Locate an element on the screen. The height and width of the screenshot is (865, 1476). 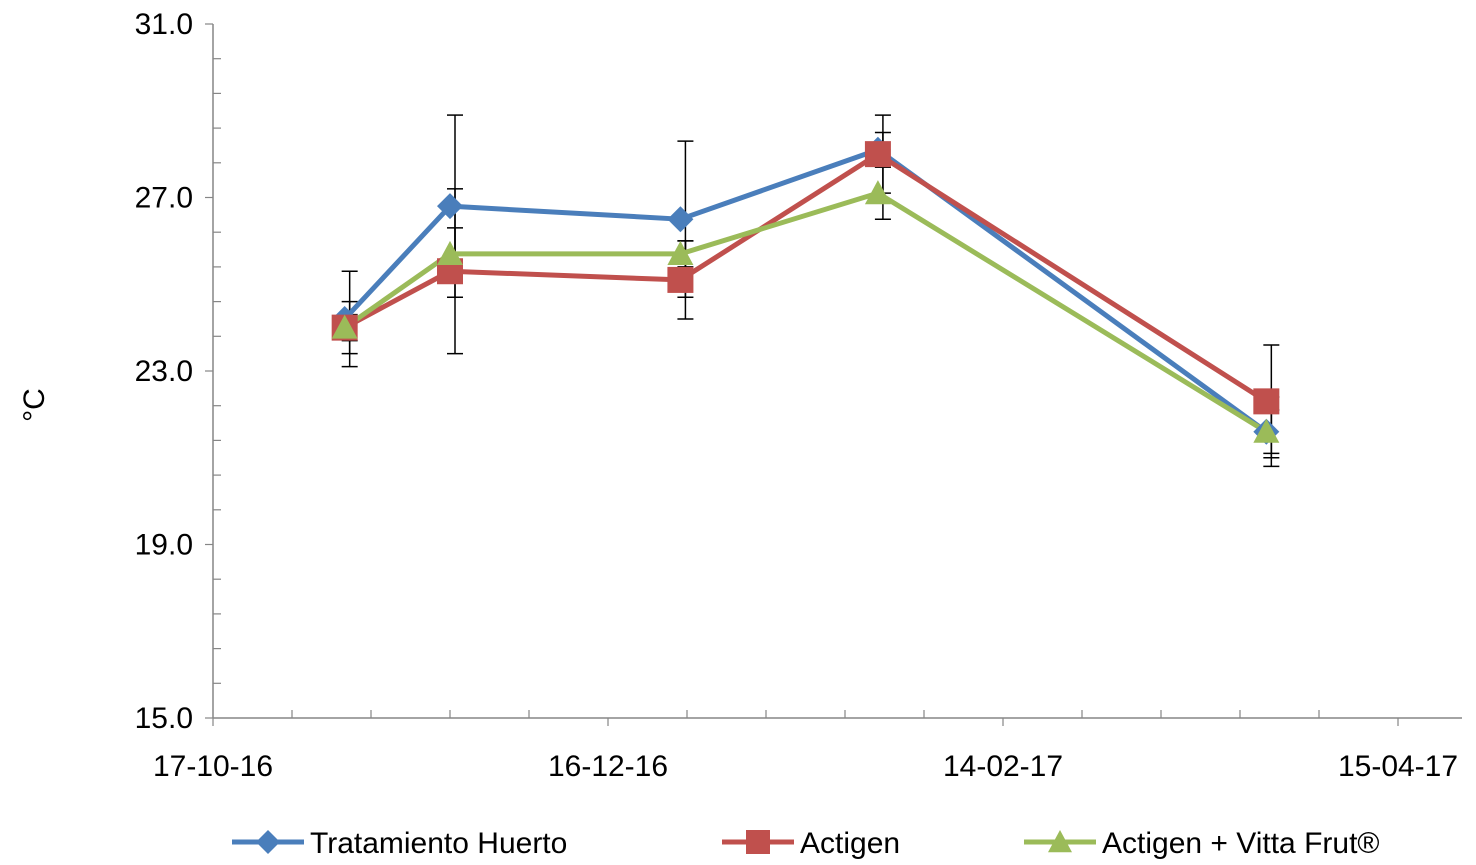
y-tick-label: 19.0 is located at coordinates (164, 545).